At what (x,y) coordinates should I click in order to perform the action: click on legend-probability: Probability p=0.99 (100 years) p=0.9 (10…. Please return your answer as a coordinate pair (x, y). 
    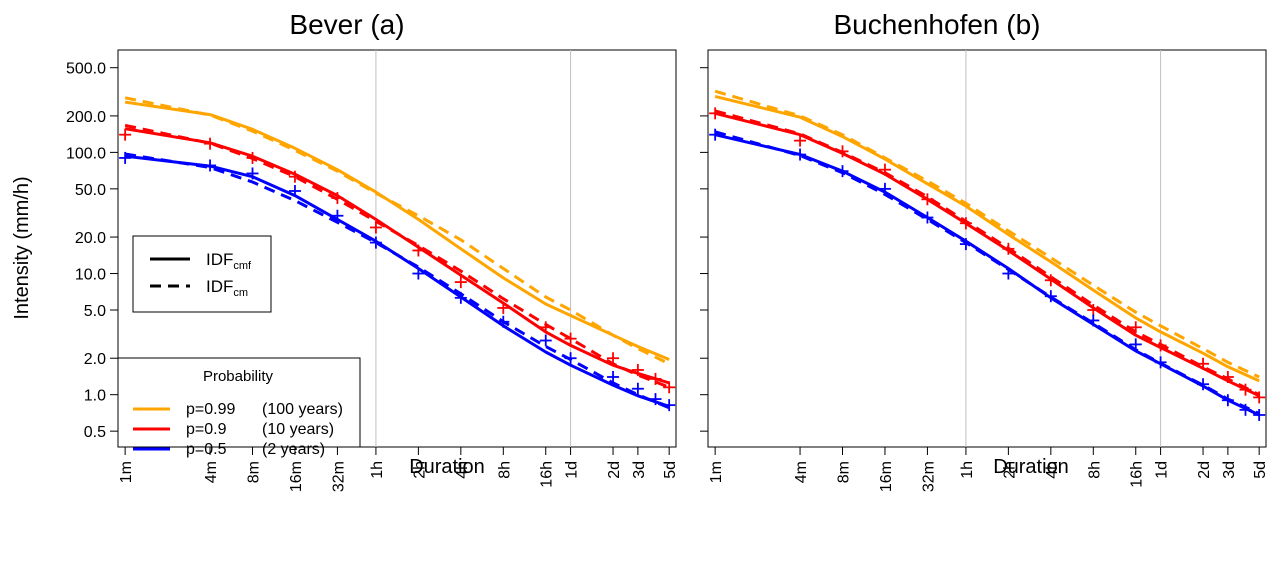
    Looking at the image, I should click on (239, 407).